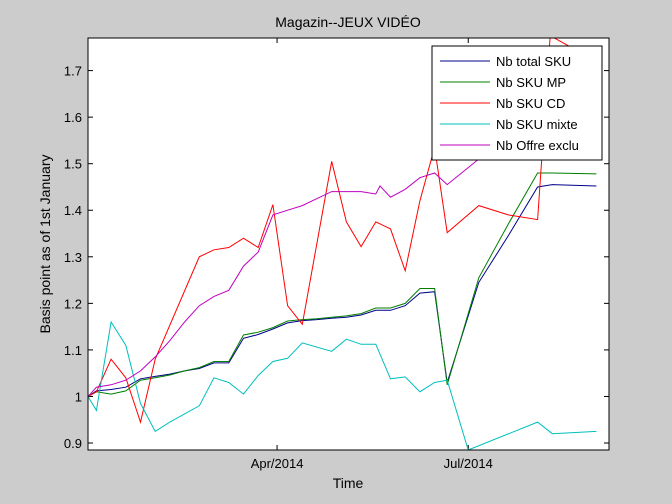 The height and width of the screenshot is (504, 672). Describe the element at coordinates (537, 145) in the screenshot. I see `legend-label: Nb Offre exclu` at that location.